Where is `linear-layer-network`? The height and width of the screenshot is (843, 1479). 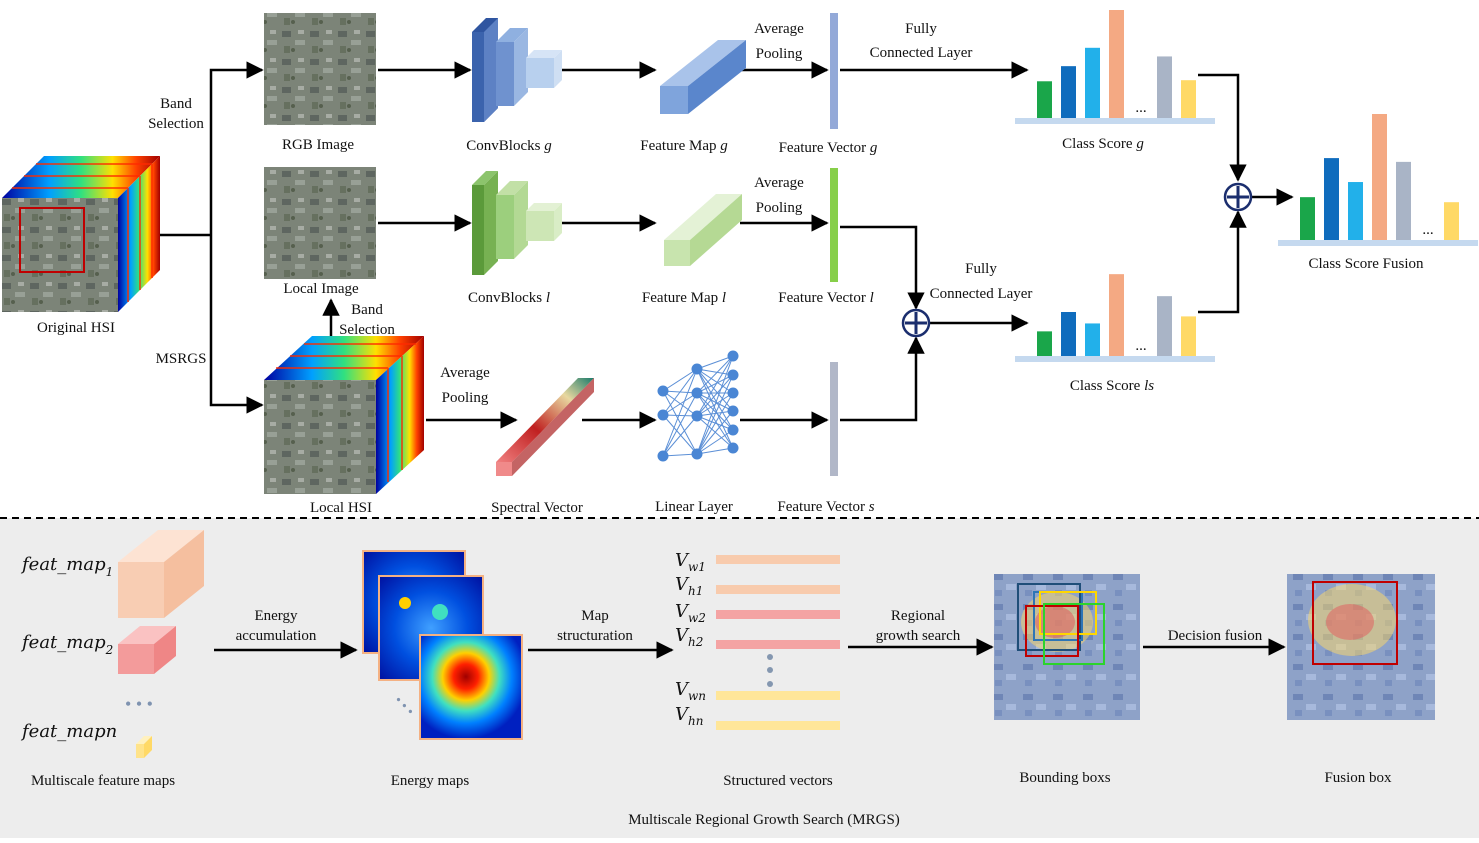
linear-layer-network is located at coordinates (698, 406).